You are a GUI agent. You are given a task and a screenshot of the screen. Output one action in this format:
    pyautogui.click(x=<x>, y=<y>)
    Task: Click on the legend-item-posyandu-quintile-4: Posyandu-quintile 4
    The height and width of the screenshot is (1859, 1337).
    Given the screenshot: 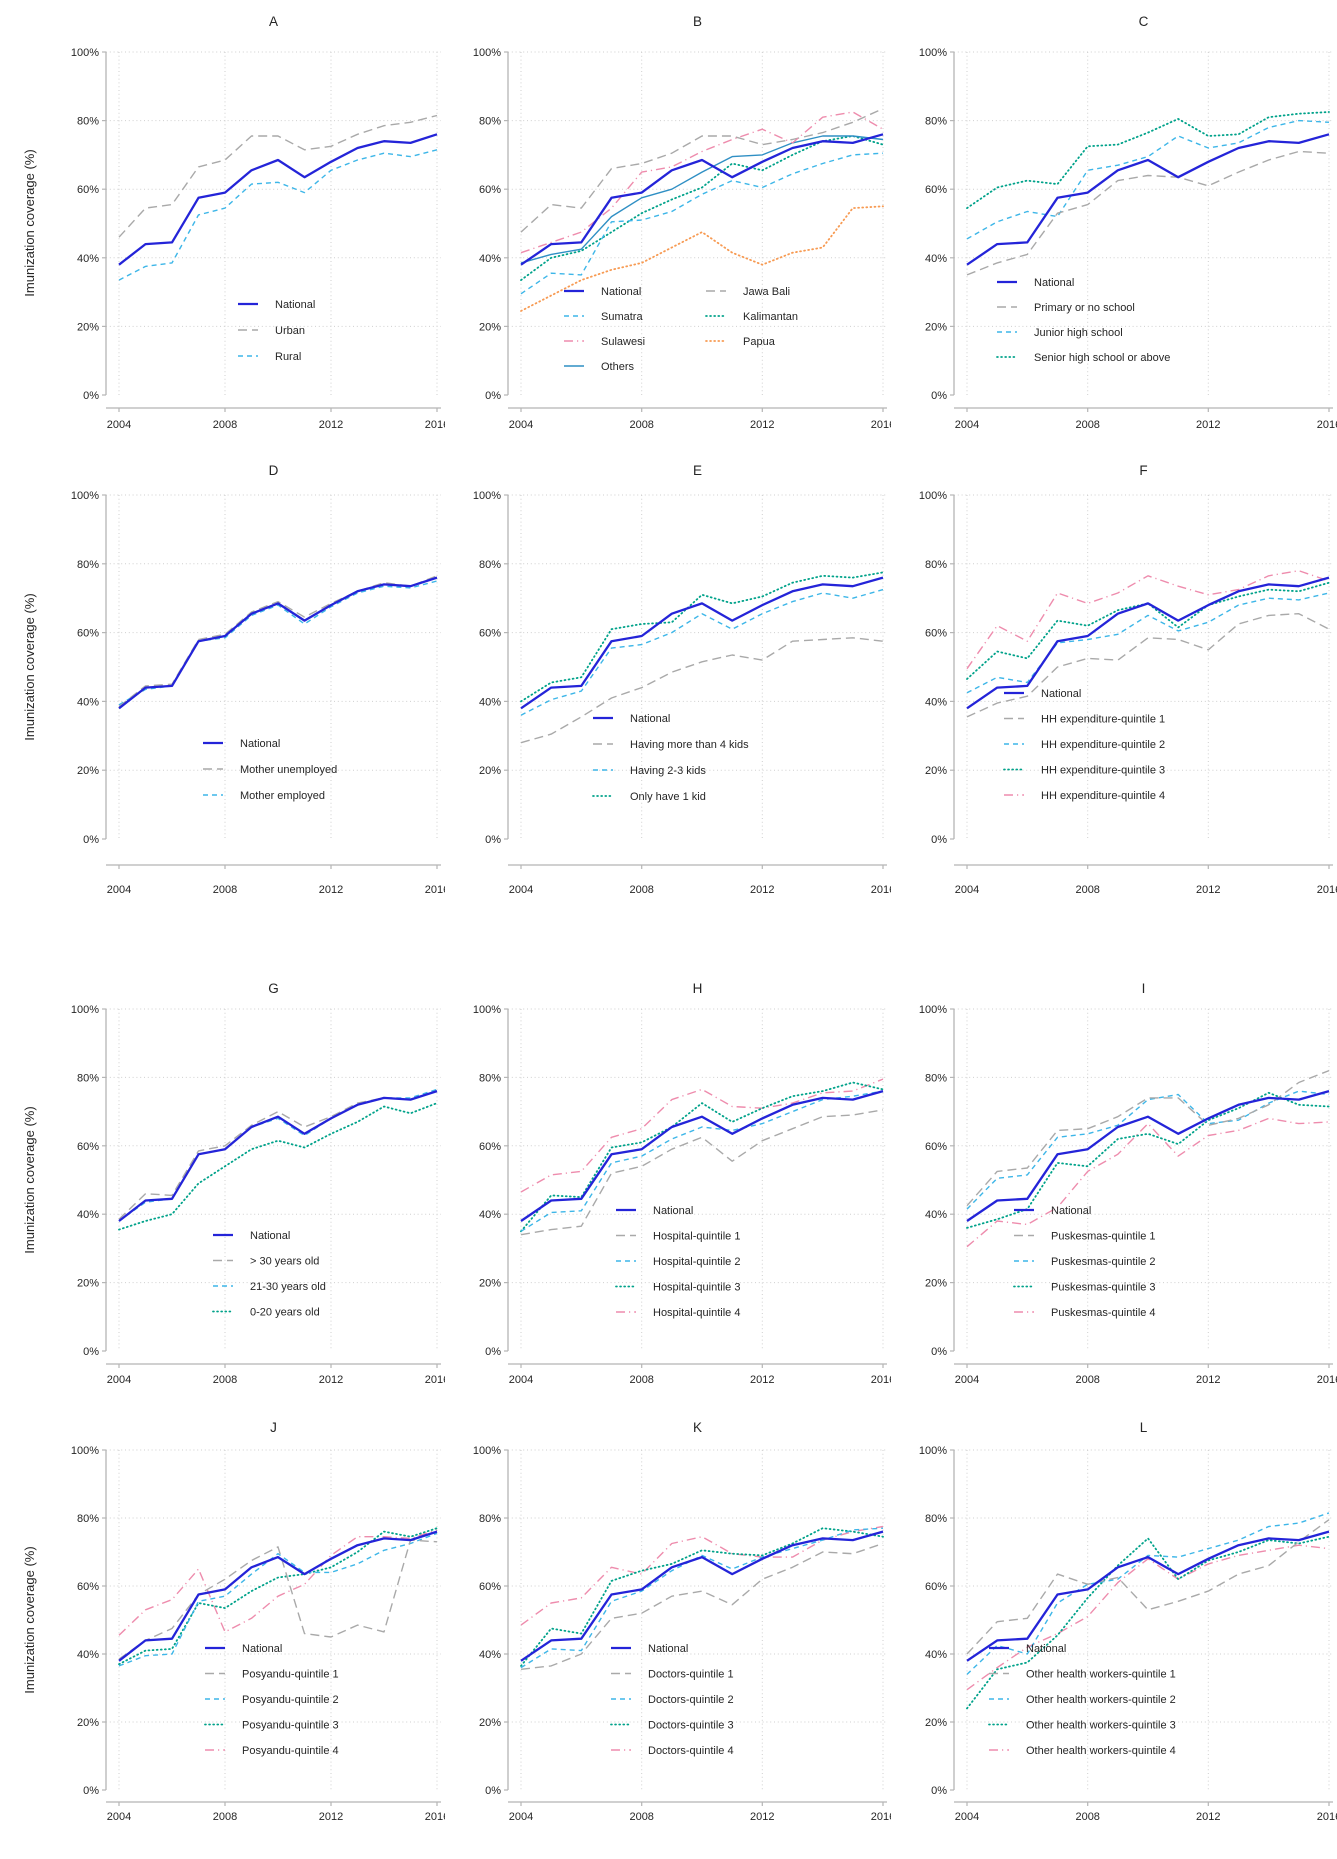 What is the action you would take?
    pyautogui.click(x=272, y=1751)
    